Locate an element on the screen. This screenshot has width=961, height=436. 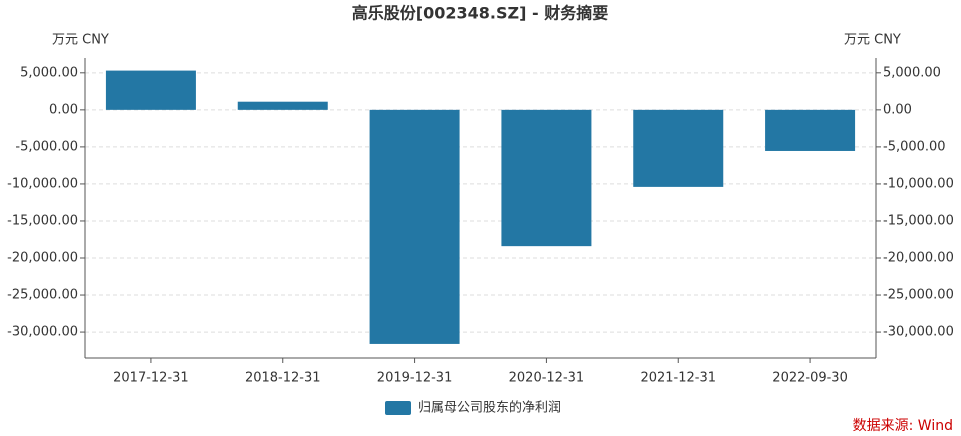
y-tick-label: -25,000.00 is located at coordinates (42, 295).